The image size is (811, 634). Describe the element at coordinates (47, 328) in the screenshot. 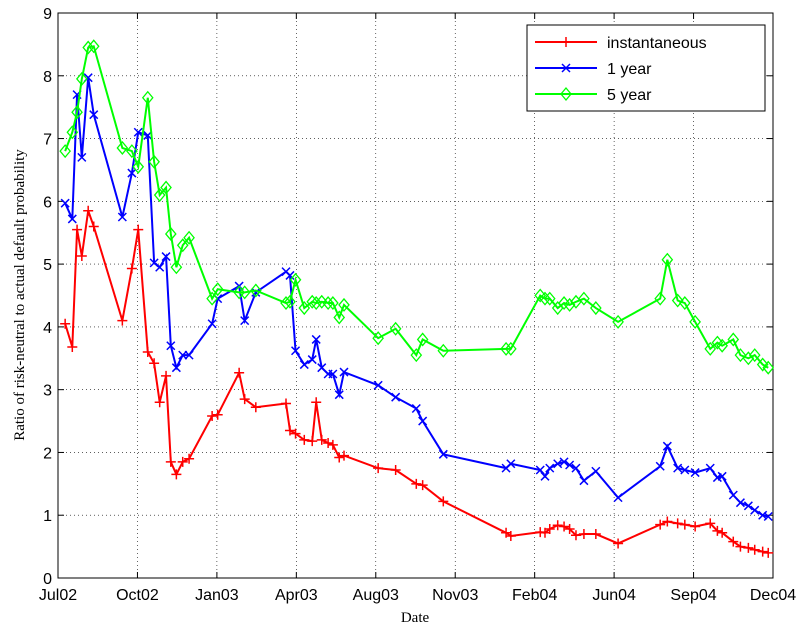

I see `y-tick-label: 4` at that location.